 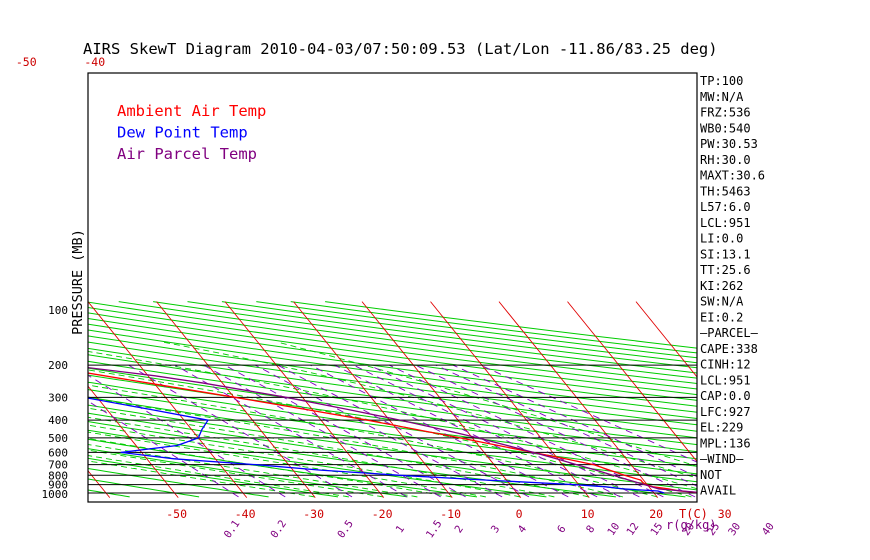 What do you see at coordinates (94, 62) in the screenshot?
I see `top-temperature-tick-label: -40` at bounding box center [94, 62].